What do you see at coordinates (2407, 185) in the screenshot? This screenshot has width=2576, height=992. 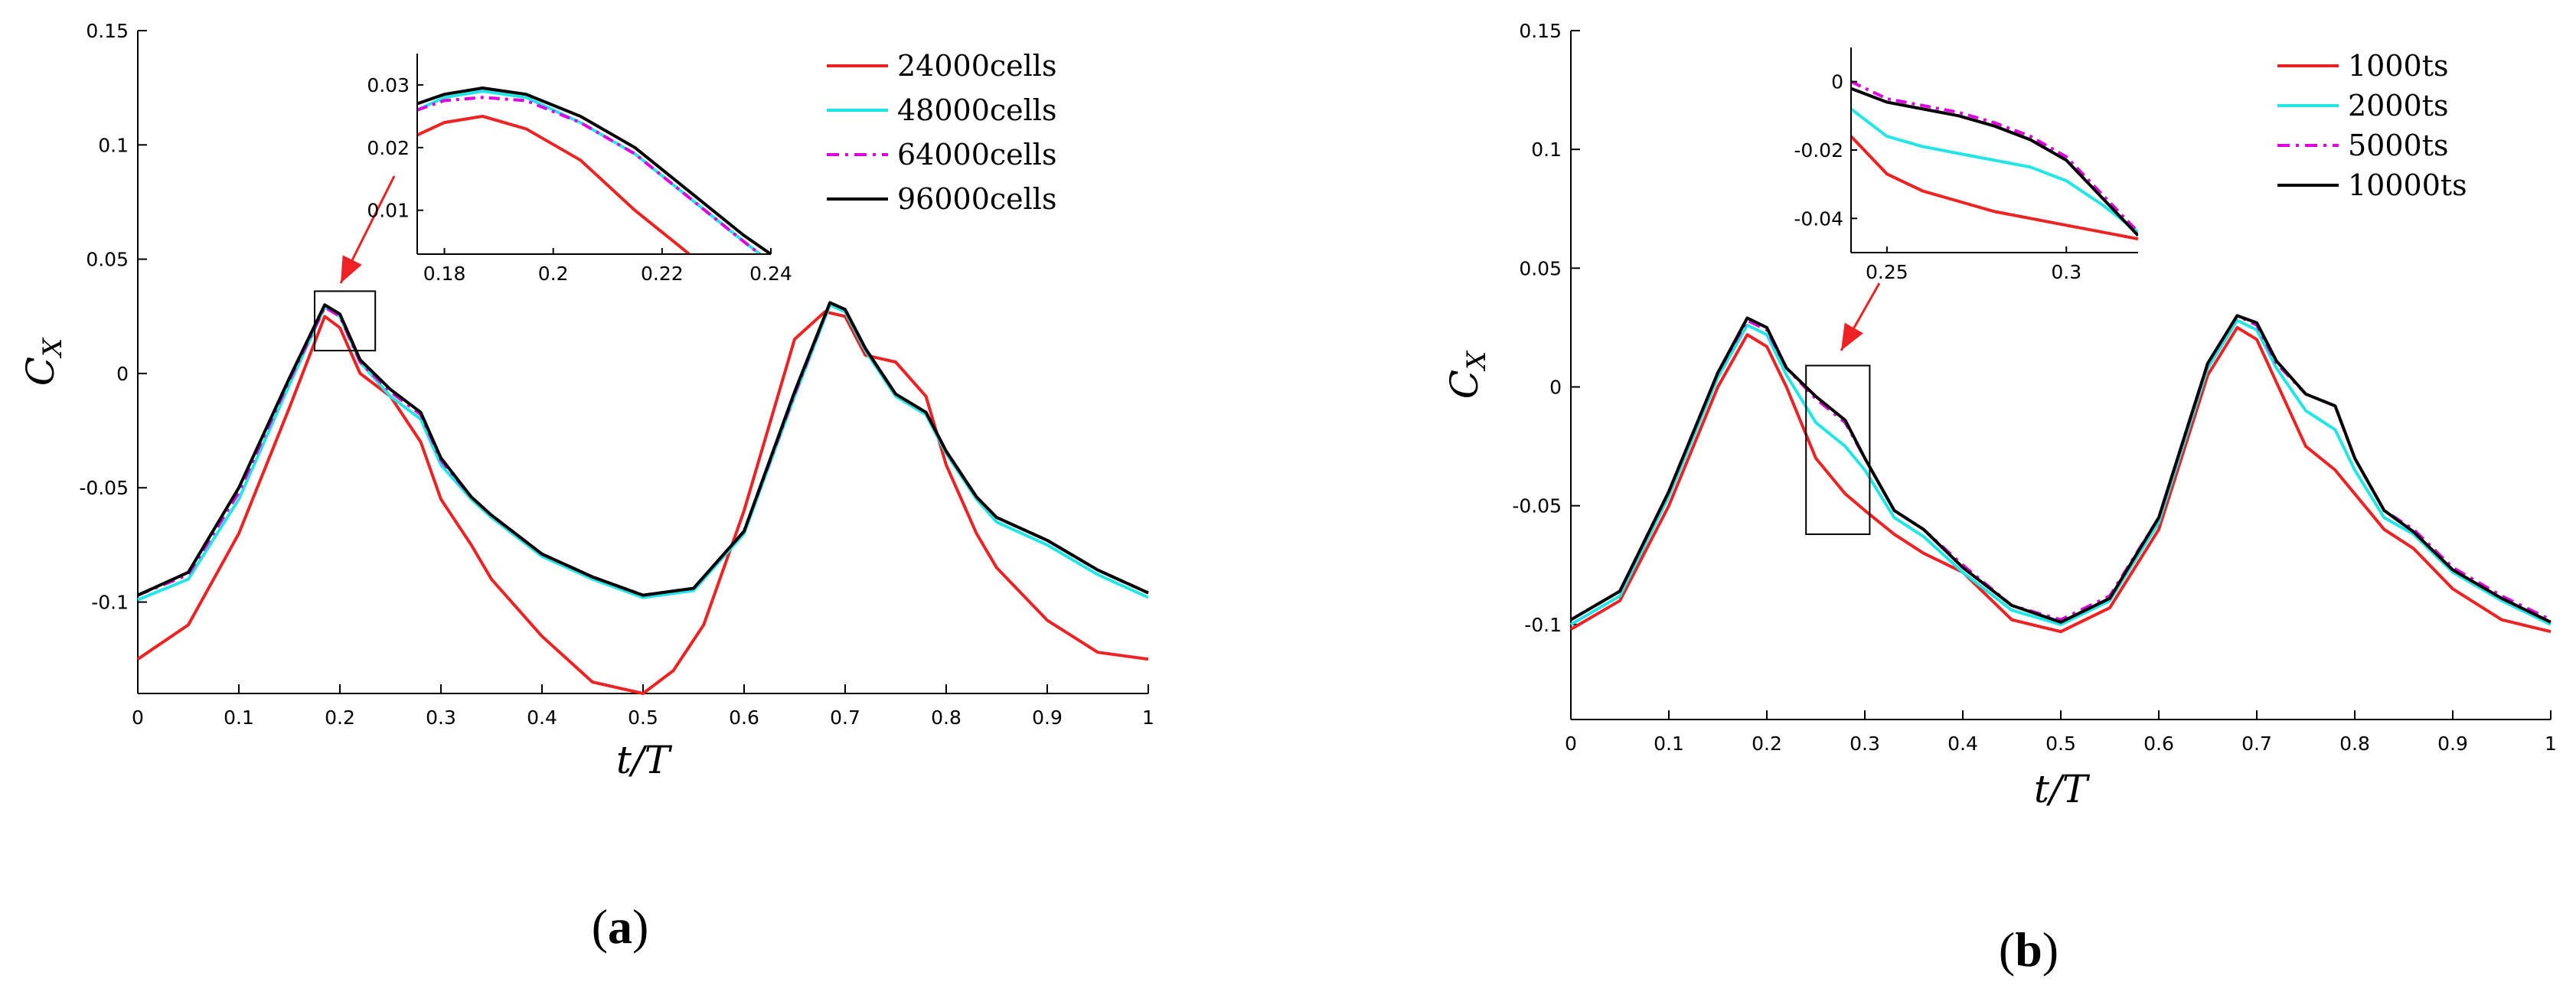 I see `legend-label: 10000ts` at bounding box center [2407, 185].